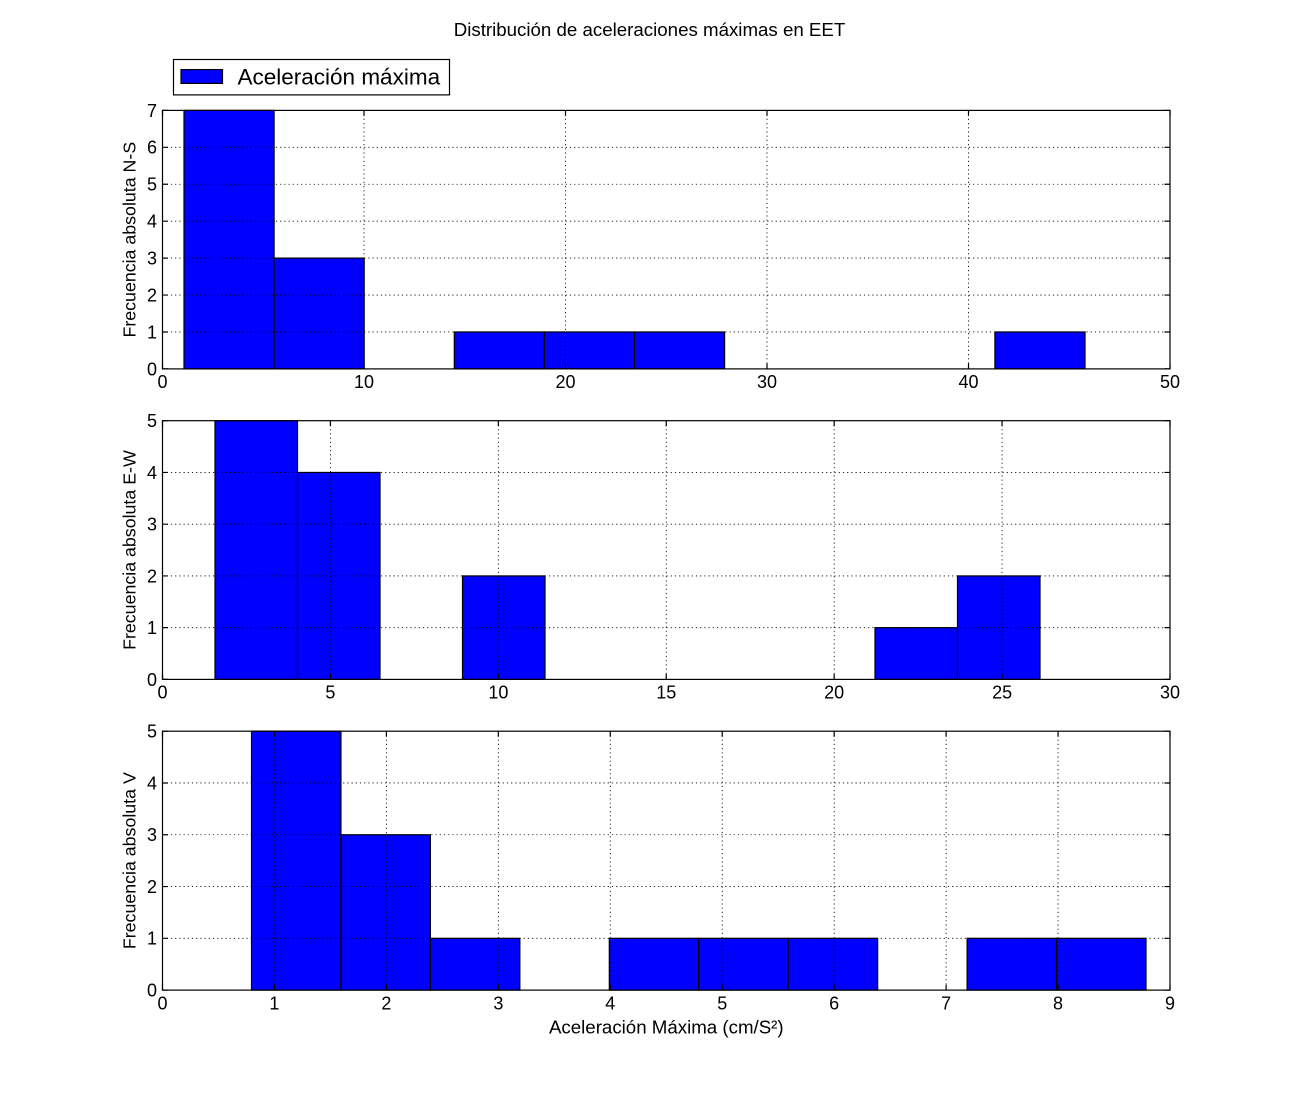 This screenshot has width=1300, height=1100. Describe the element at coordinates (1170, 382) in the screenshot. I see `svg-text: 50` at that location.